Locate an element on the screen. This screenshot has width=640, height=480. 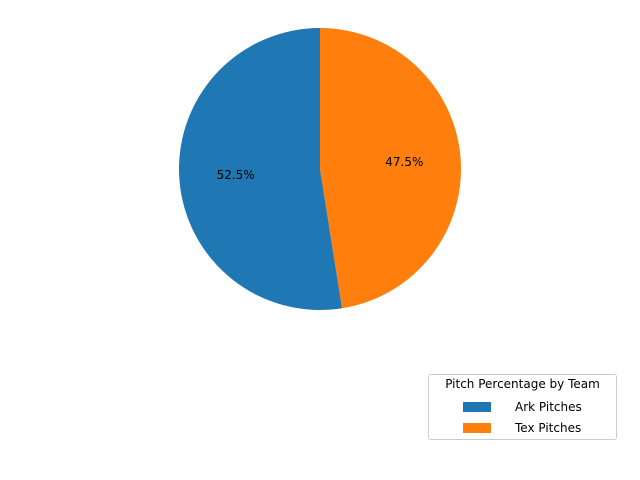
legend-item-ark-pitches: Ark Pitches is located at coordinates (522, 407).